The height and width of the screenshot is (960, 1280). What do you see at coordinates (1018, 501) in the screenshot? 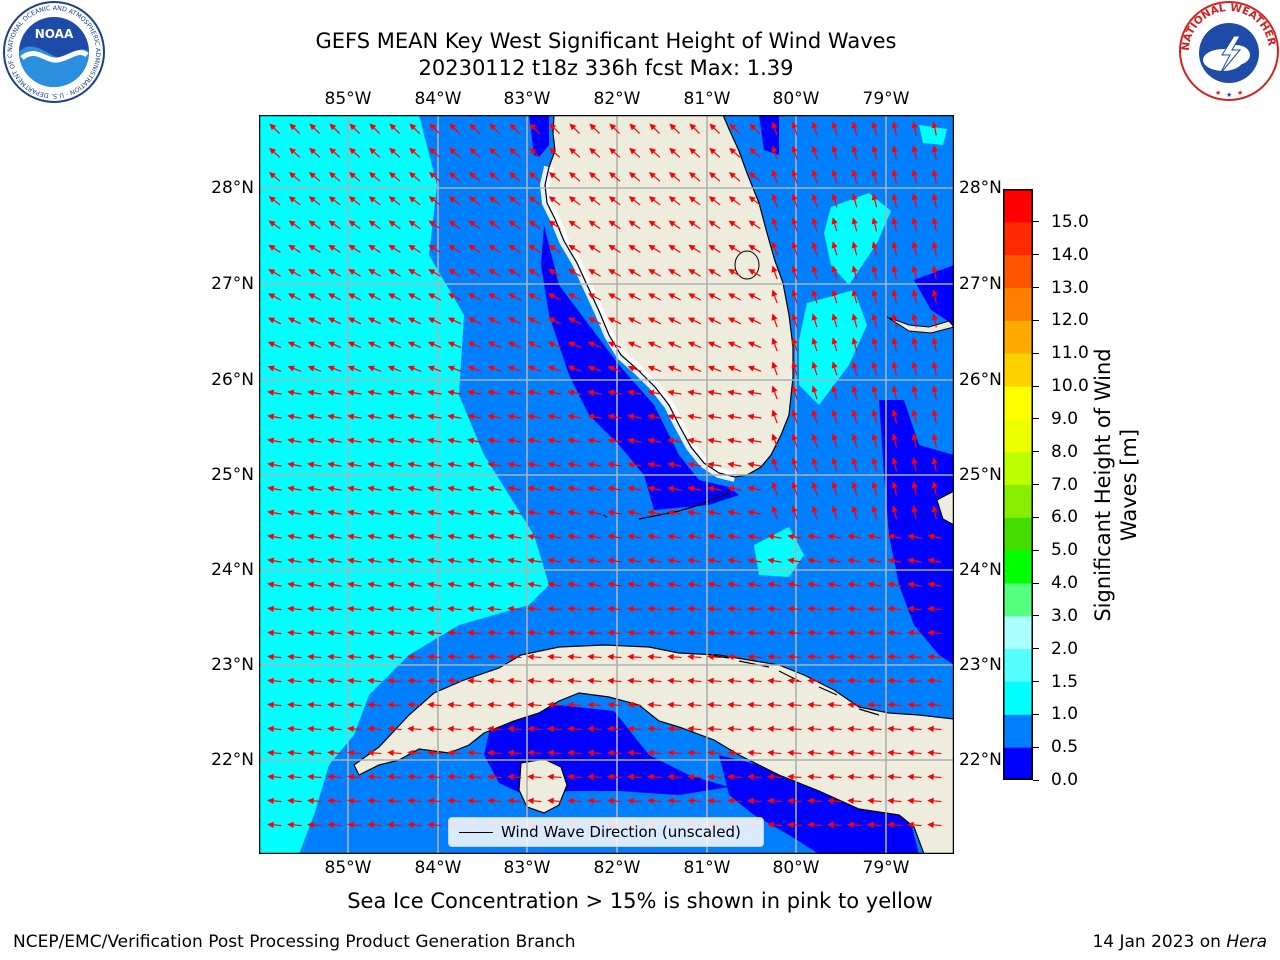
I see `colorbar-segment` at bounding box center [1018, 501].